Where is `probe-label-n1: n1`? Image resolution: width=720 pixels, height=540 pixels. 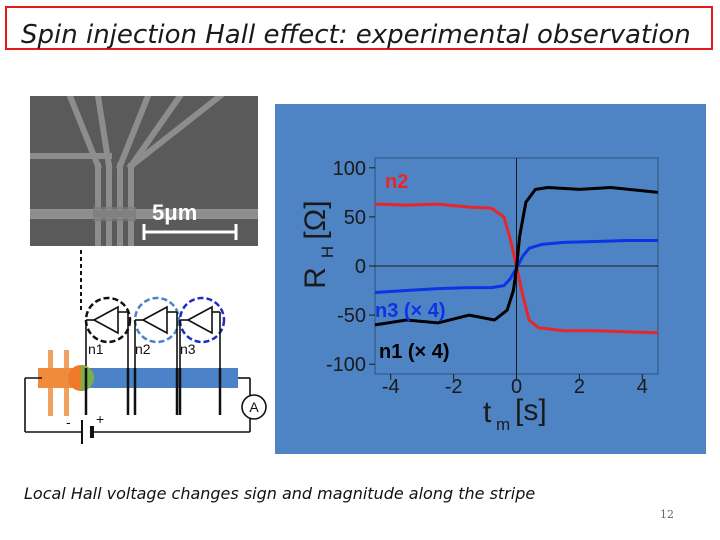 probe-label-n1: n1 is located at coordinates (96, 349).